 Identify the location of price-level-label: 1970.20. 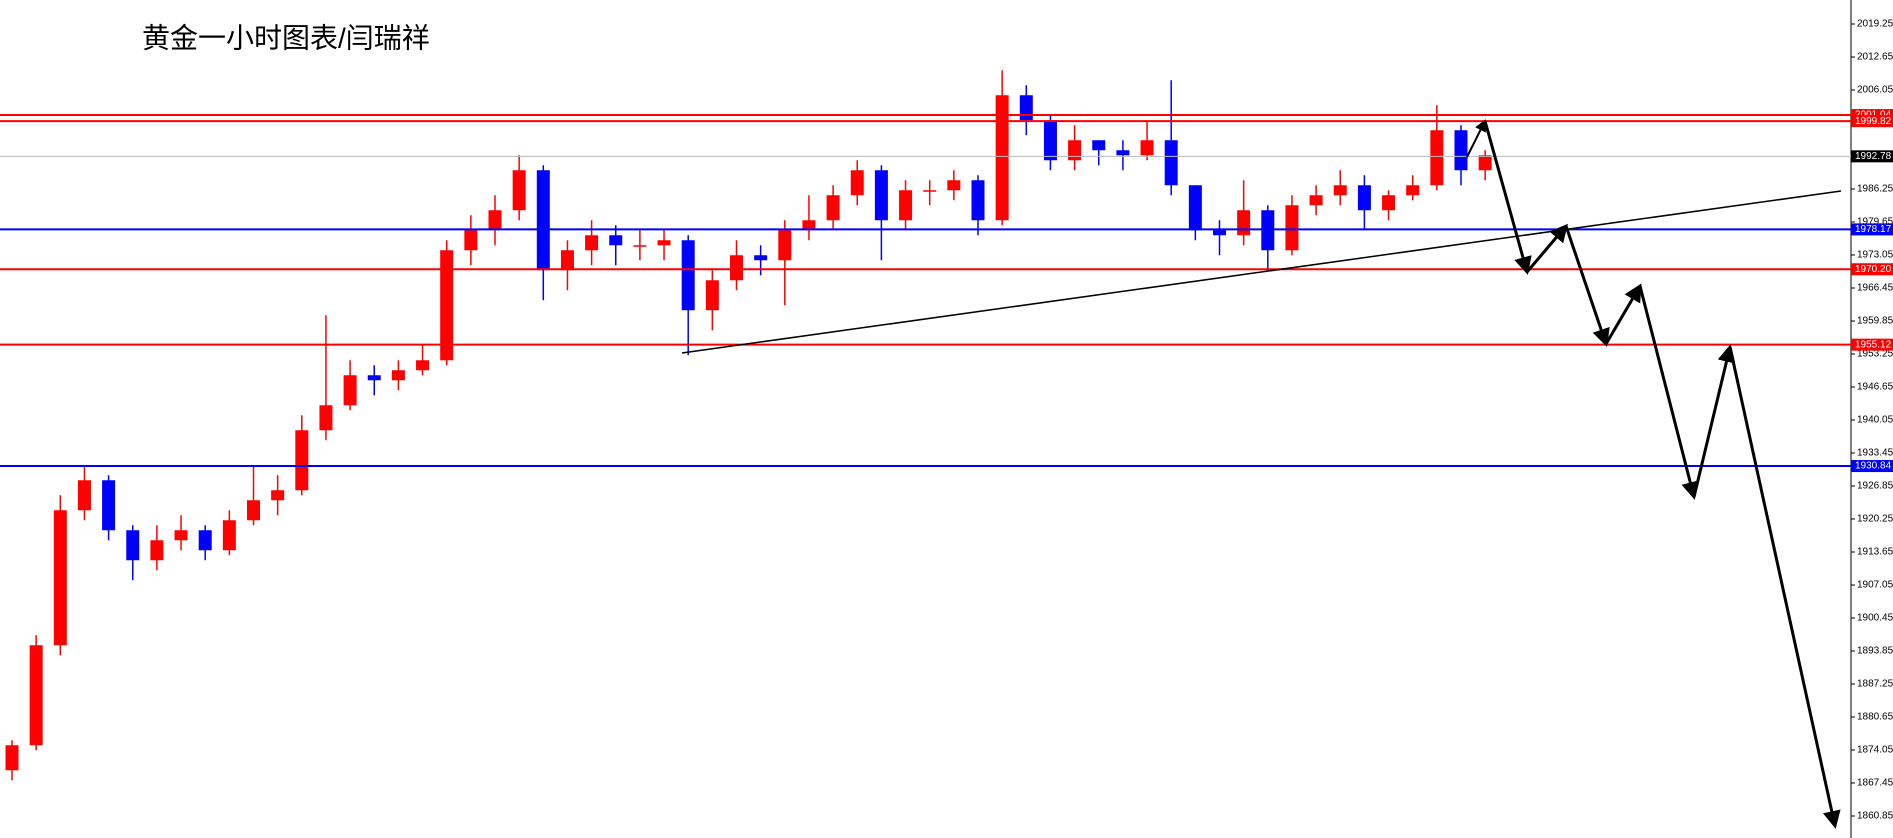
(1873, 269).